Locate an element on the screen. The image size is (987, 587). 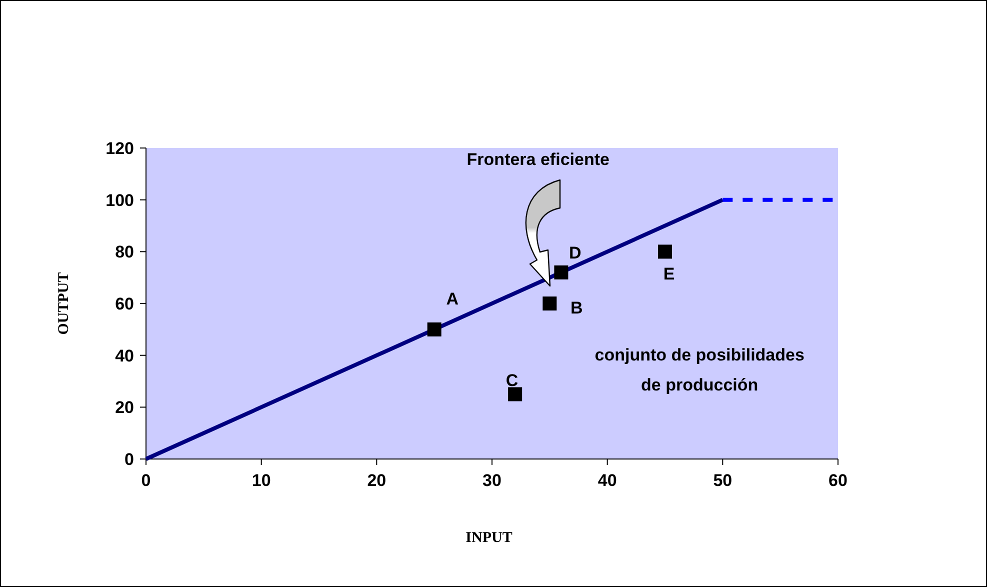
y-tick-label: 100 is located at coordinates (120, 200).